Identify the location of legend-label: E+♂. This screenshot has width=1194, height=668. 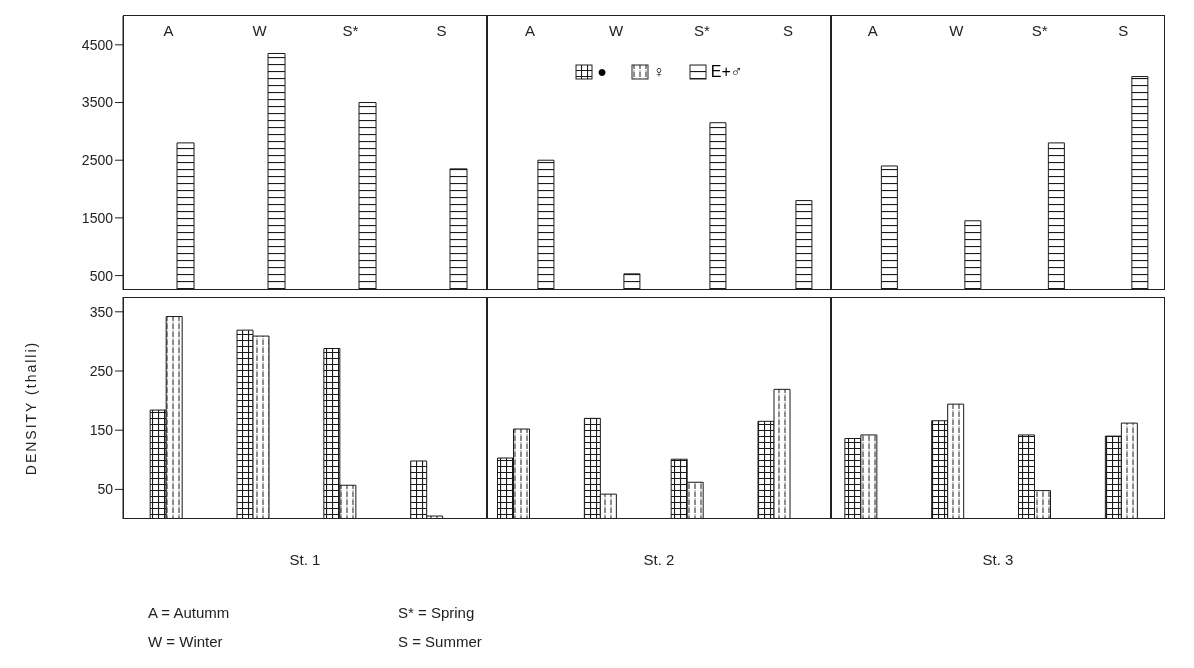
(726, 72).